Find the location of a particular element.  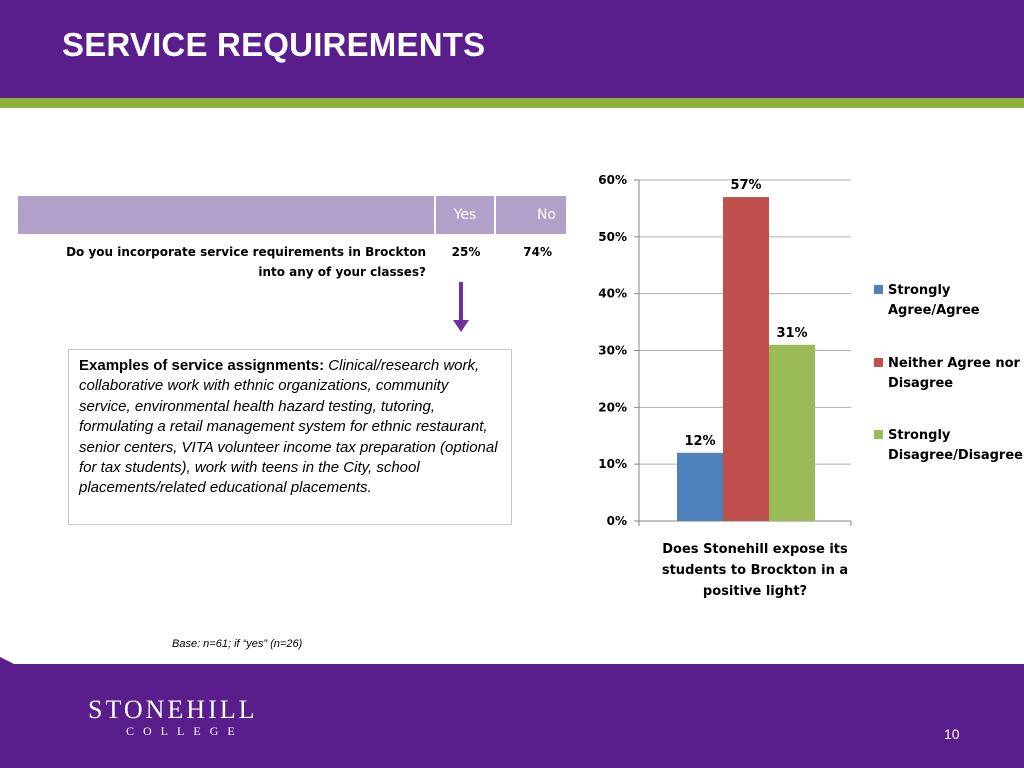

table-header-yes: Yes is located at coordinates (466, 215).